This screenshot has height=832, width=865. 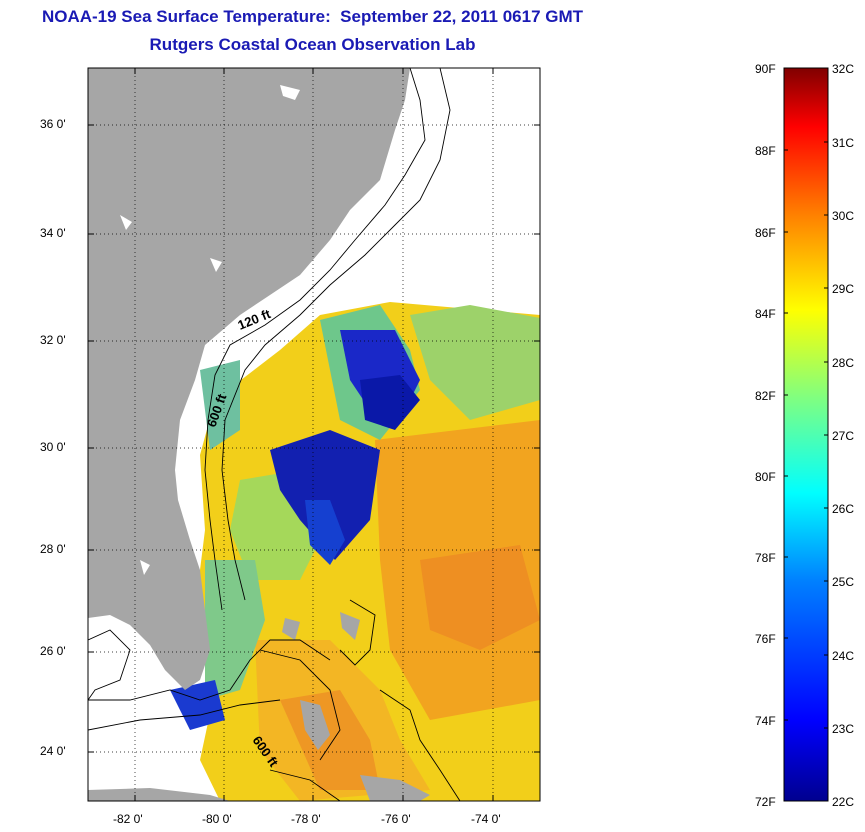 What do you see at coordinates (843, 802) in the screenshot?
I see `colorbar-c-label: 22C` at bounding box center [843, 802].